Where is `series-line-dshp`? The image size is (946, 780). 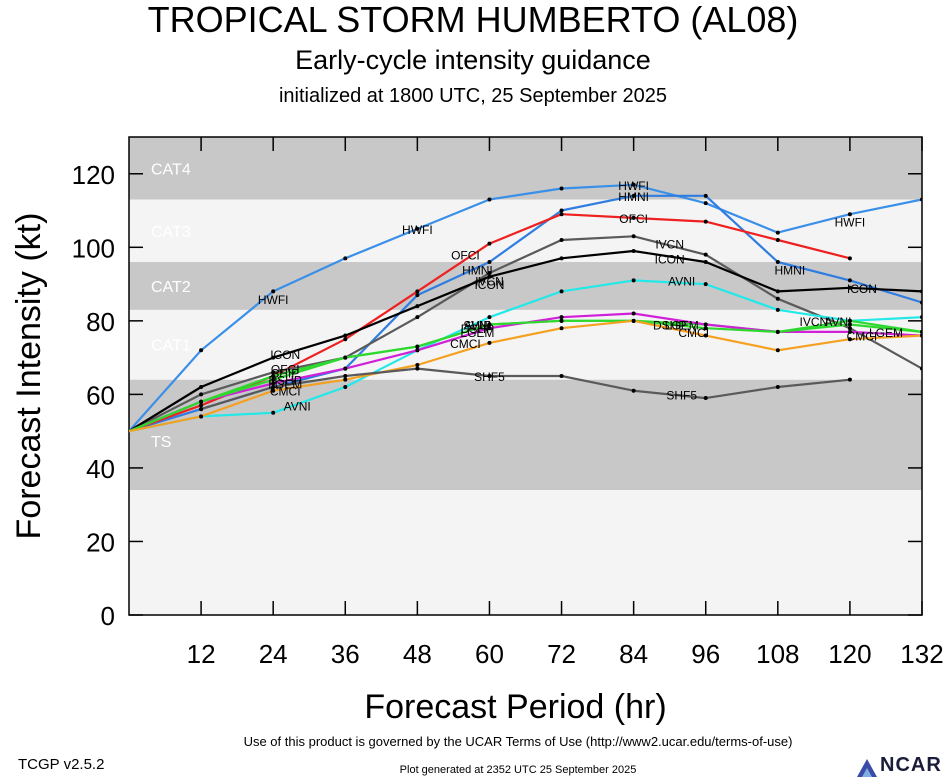 series-line-dshp is located at coordinates (525, 376).